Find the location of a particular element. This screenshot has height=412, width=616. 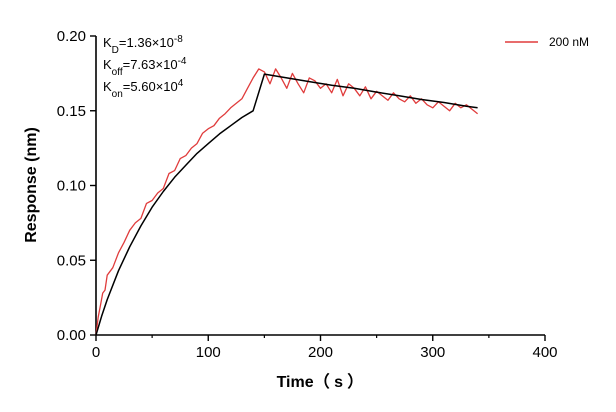

kd-annotation: KD=1.36×10-8 is located at coordinates (143, 45).